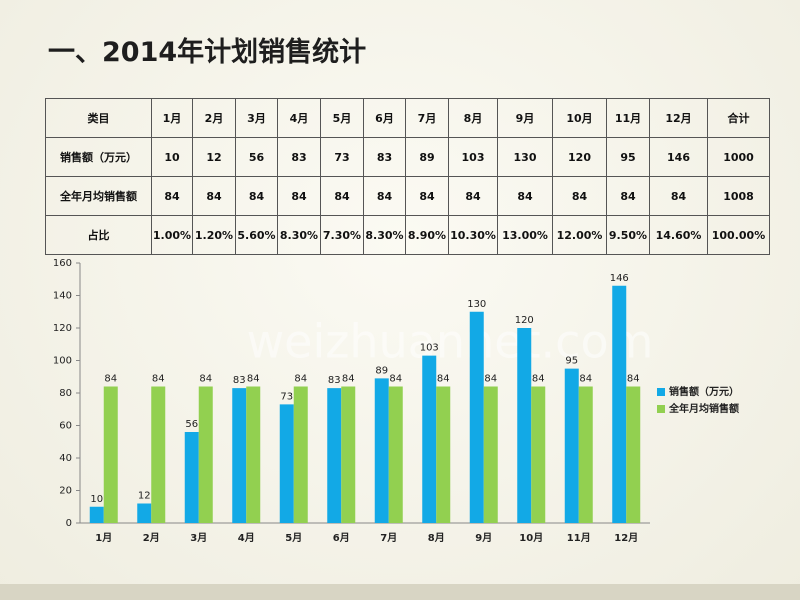  Describe the element at coordinates (65, 491) in the screenshot. I see `y-tick-label: 20` at that location.